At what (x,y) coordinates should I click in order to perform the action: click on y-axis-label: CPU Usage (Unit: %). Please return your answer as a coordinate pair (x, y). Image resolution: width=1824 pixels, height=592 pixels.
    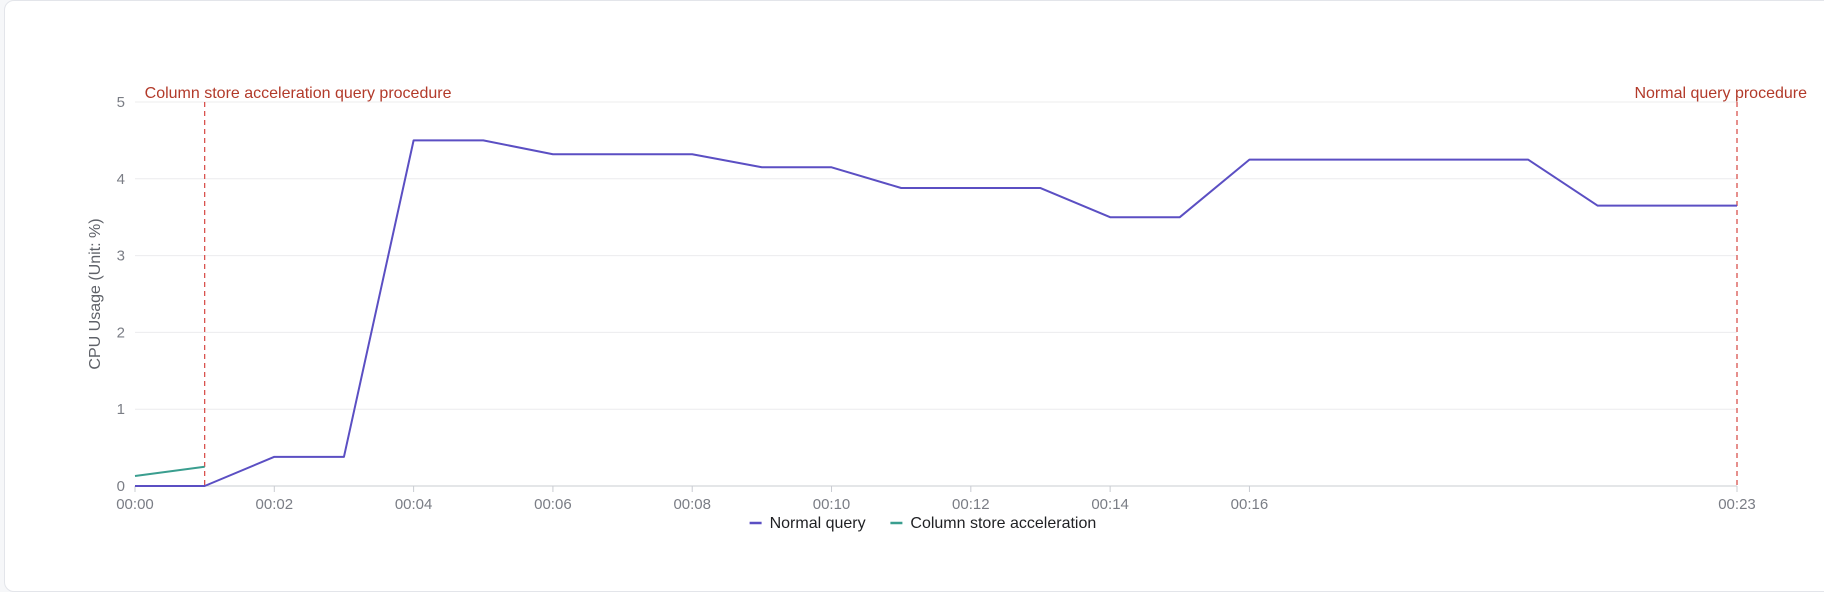
    Looking at the image, I should click on (95, 293).